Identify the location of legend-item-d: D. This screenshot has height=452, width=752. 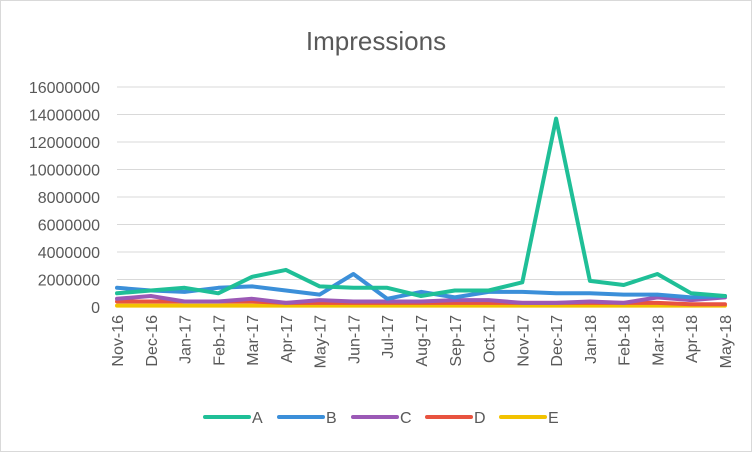
(455, 418).